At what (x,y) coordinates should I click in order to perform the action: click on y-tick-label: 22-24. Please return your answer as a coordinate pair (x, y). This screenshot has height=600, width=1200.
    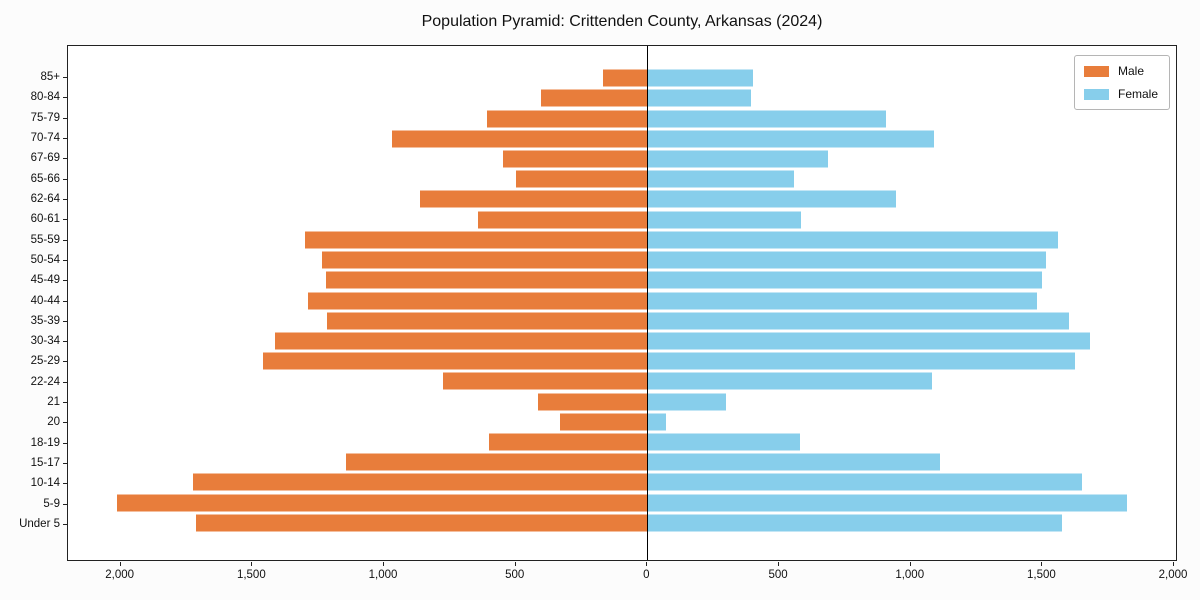
    Looking at the image, I should click on (45, 381).